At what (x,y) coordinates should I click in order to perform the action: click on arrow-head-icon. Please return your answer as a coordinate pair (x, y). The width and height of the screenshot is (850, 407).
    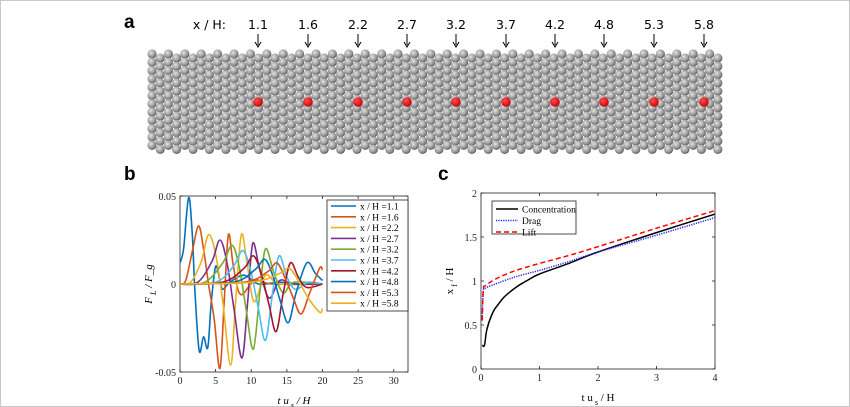
    Looking at the image, I should click on (654, 44).